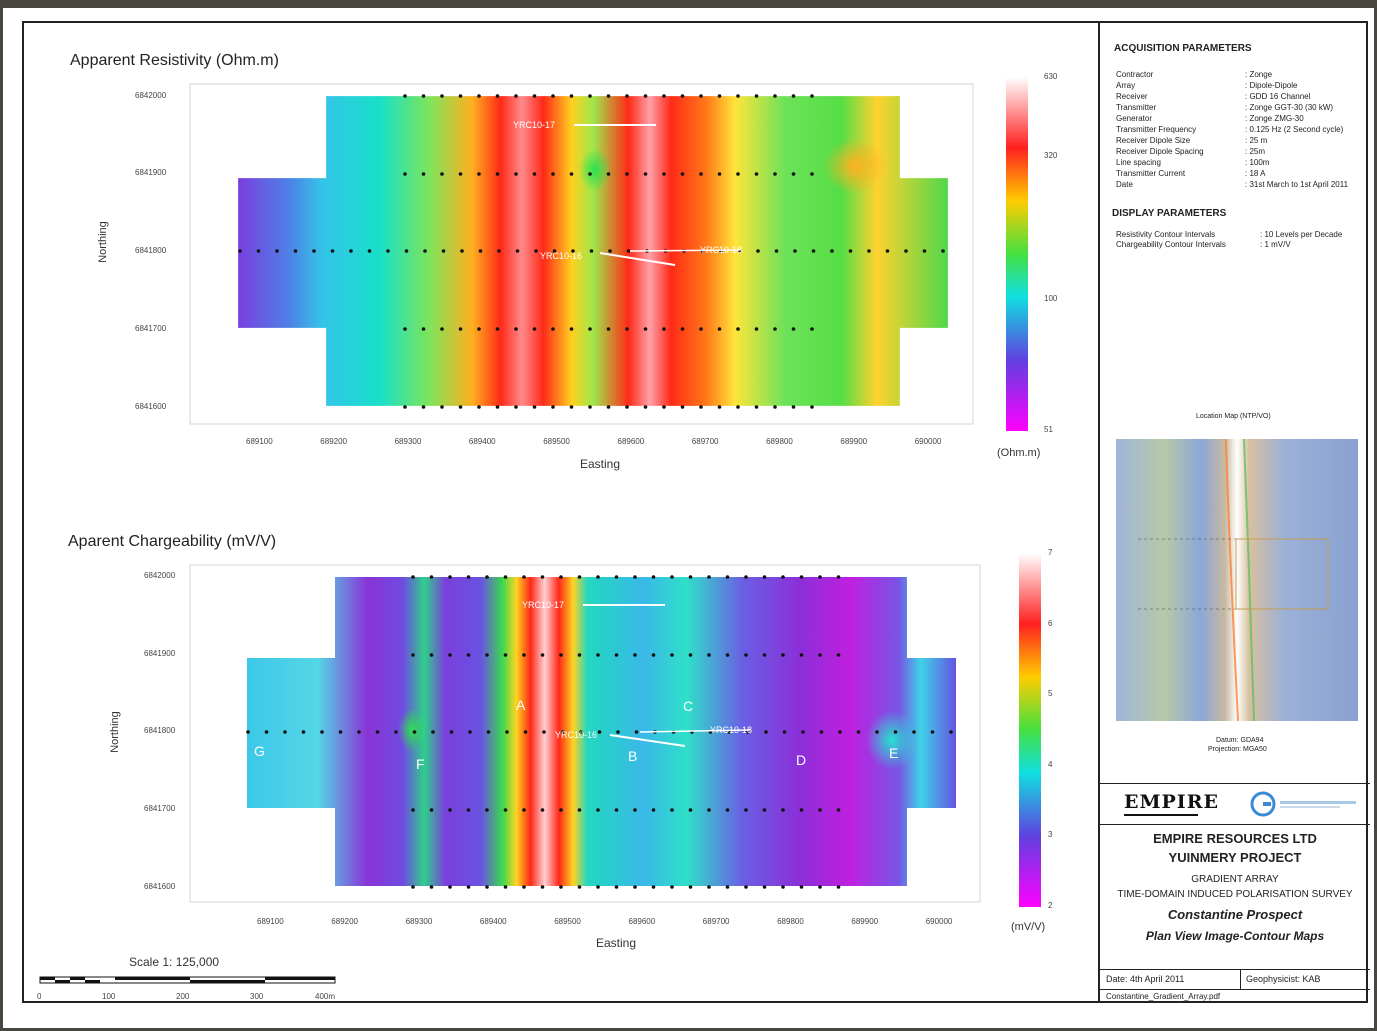 This screenshot has height=1031, width=1377. I want to click on location-map-title: Location Map (NTP/VO), so click(1233, 416).